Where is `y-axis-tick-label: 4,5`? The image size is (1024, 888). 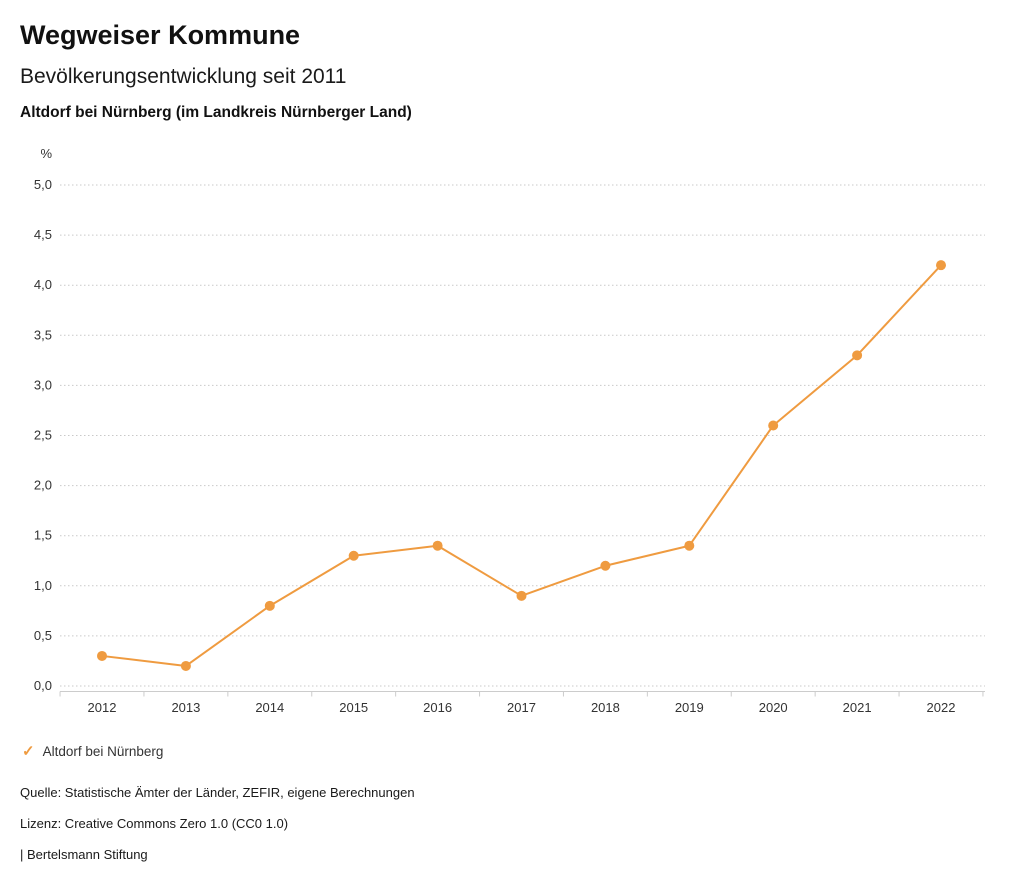
y-axis-tick-label: 4,5 is located at coordinates (43, 234).